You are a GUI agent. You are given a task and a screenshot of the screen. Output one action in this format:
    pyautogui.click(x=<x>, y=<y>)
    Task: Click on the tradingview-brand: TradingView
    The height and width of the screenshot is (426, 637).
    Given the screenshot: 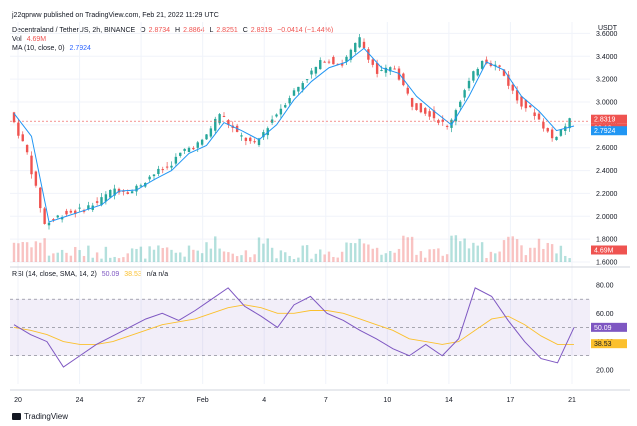 What is the action you would take?
    pyautogui.click(x=40, y=416)
    